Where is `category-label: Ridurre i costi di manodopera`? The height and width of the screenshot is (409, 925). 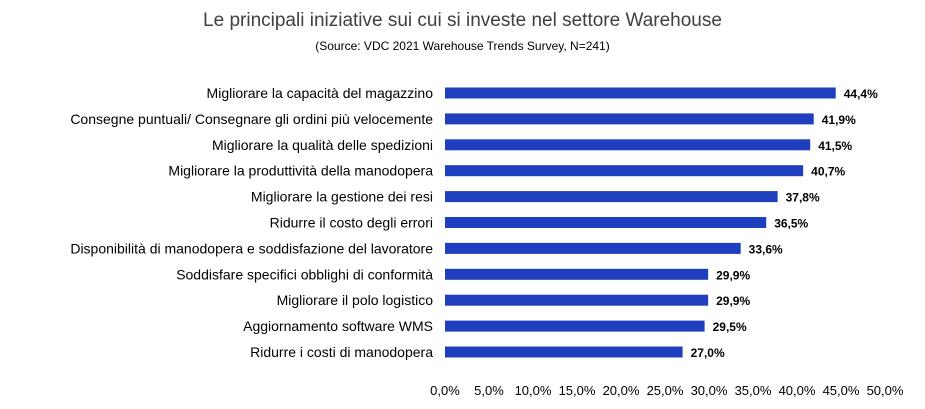 category-label: Ridurre i costi di manodopera is located at coordinates (341, 352).